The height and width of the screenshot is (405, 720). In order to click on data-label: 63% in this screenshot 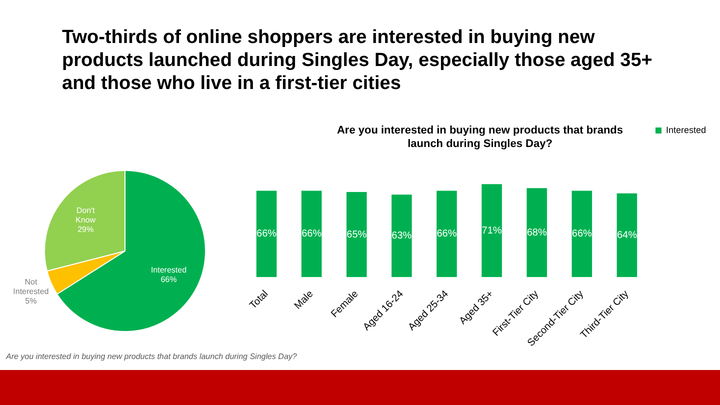, I will do `click(402, 236)`.